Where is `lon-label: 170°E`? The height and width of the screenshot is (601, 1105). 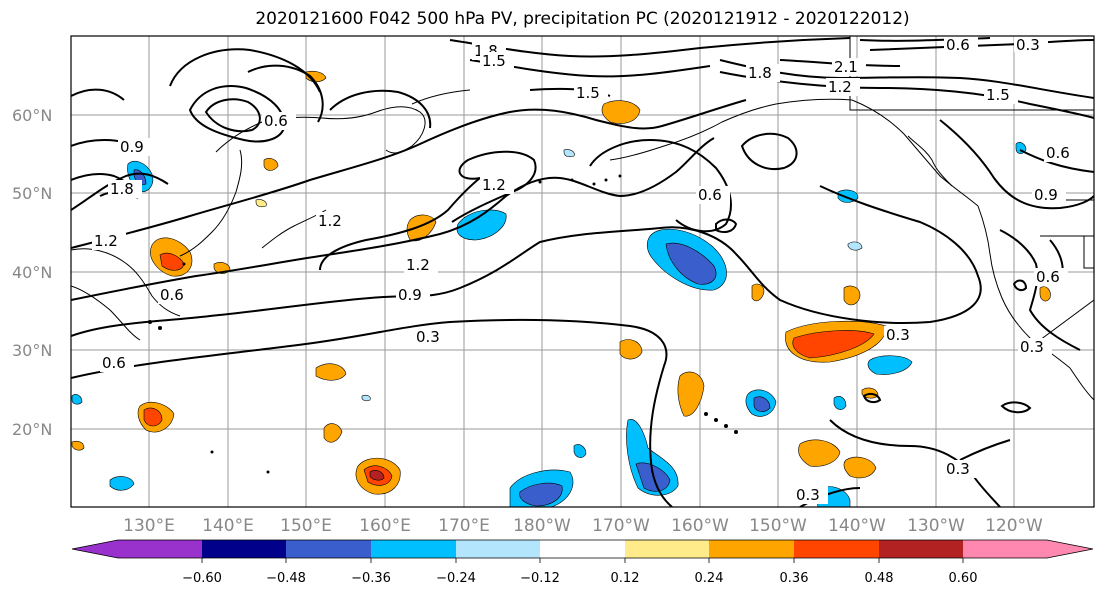
lon-label: 170°E is located at coordinates (464, 526).